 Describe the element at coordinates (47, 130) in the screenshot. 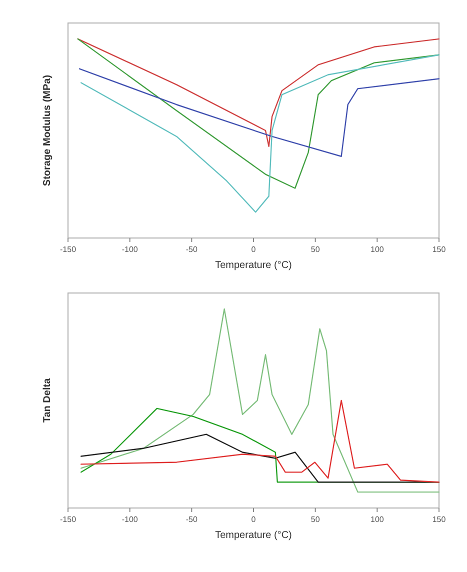

I see `y-axis-title: Storage Modulus (MPa)` at that location.